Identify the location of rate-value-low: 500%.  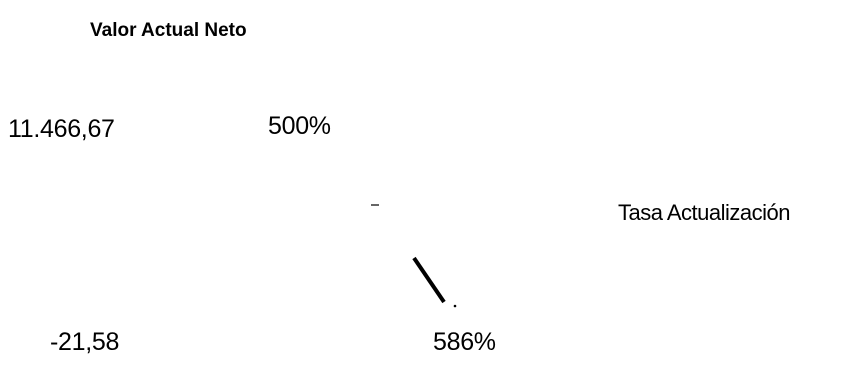
(299, 126).